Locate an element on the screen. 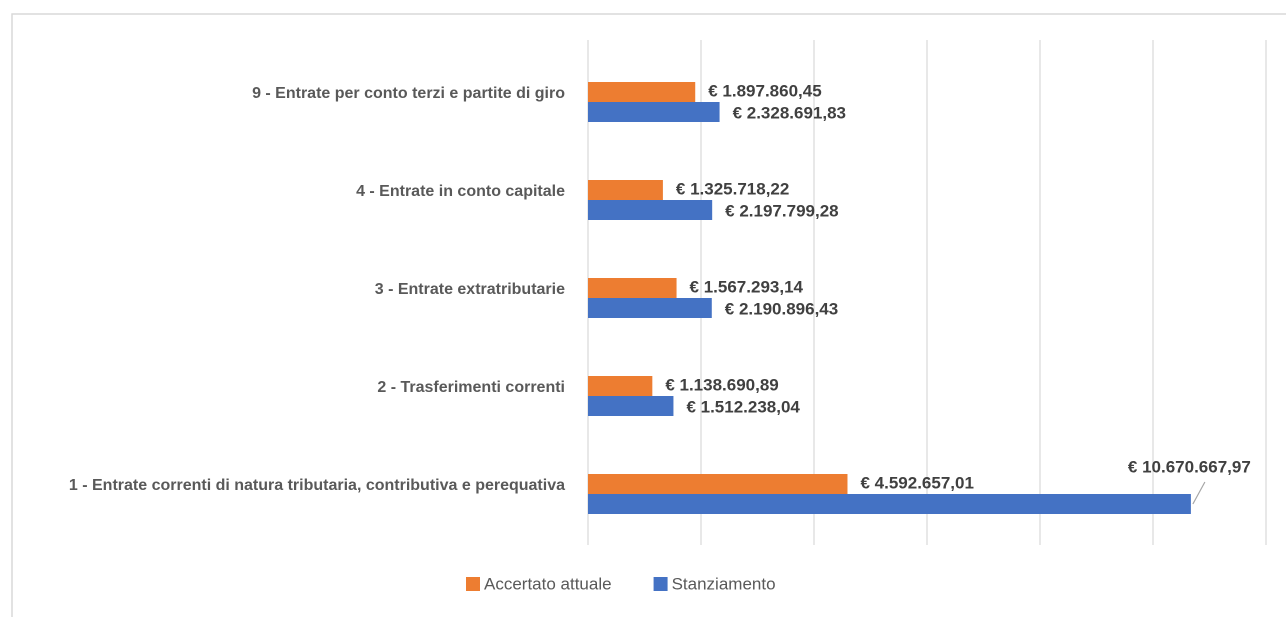 The width and height of the screenshot is (1286, 617). data-label: € 1.512.238,04 is located at coordinates (743, 406).